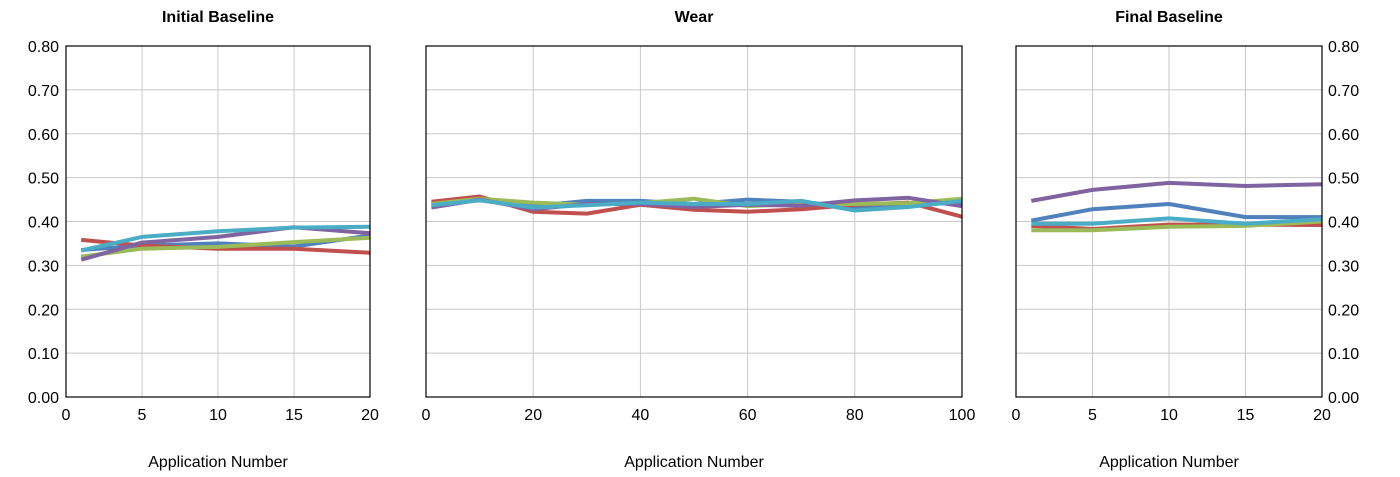 This screenshot has height=477, width=1400. What do you see at coordinates (294, 415) in the screenshot?
I see `panel-1-xtick-15: 15` at bounding box center [294, 415].